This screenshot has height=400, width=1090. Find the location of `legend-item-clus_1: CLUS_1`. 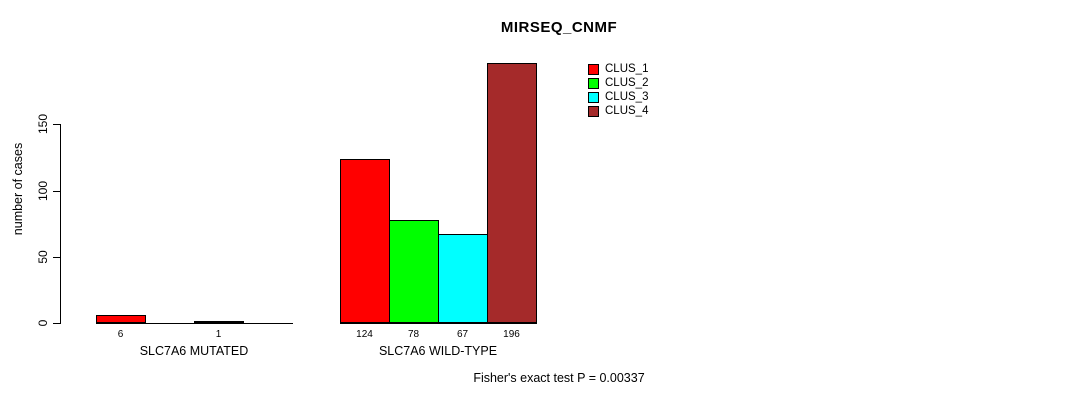

legend-item-clus_1: CLUS_1 is located at coordinates (618, 69).